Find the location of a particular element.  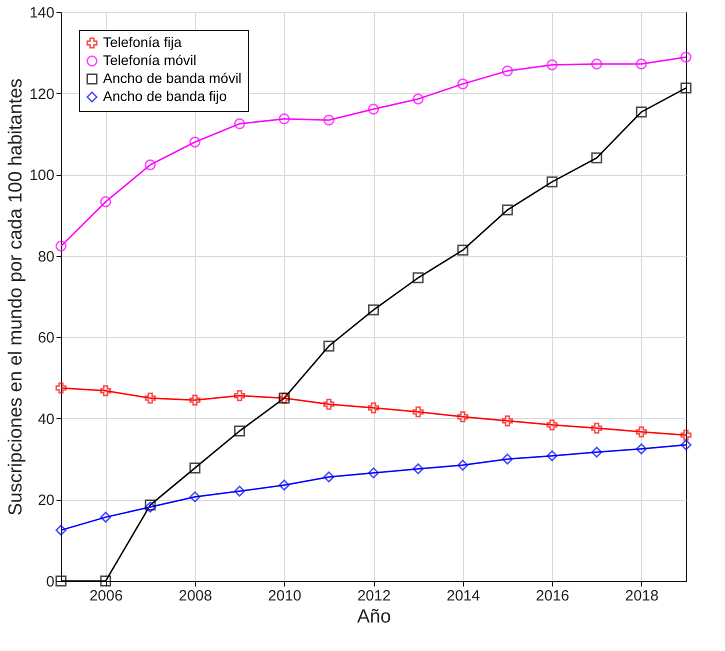

y-tick-label: 140 is located at coordinates (41, 13).